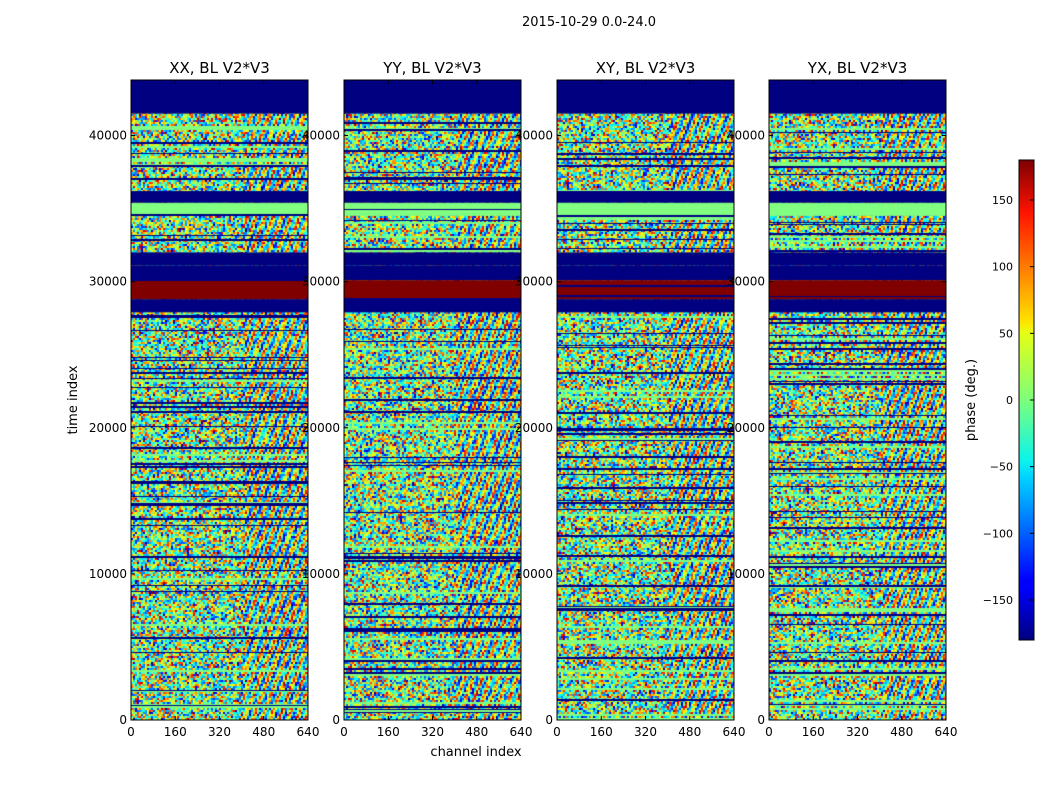 Image resolution: width=1050 pixels, height=800 pixels. Describe the element at coordinates (998, 533) in the screenshot. I see `colorbar-tick-label: −100` at that location.